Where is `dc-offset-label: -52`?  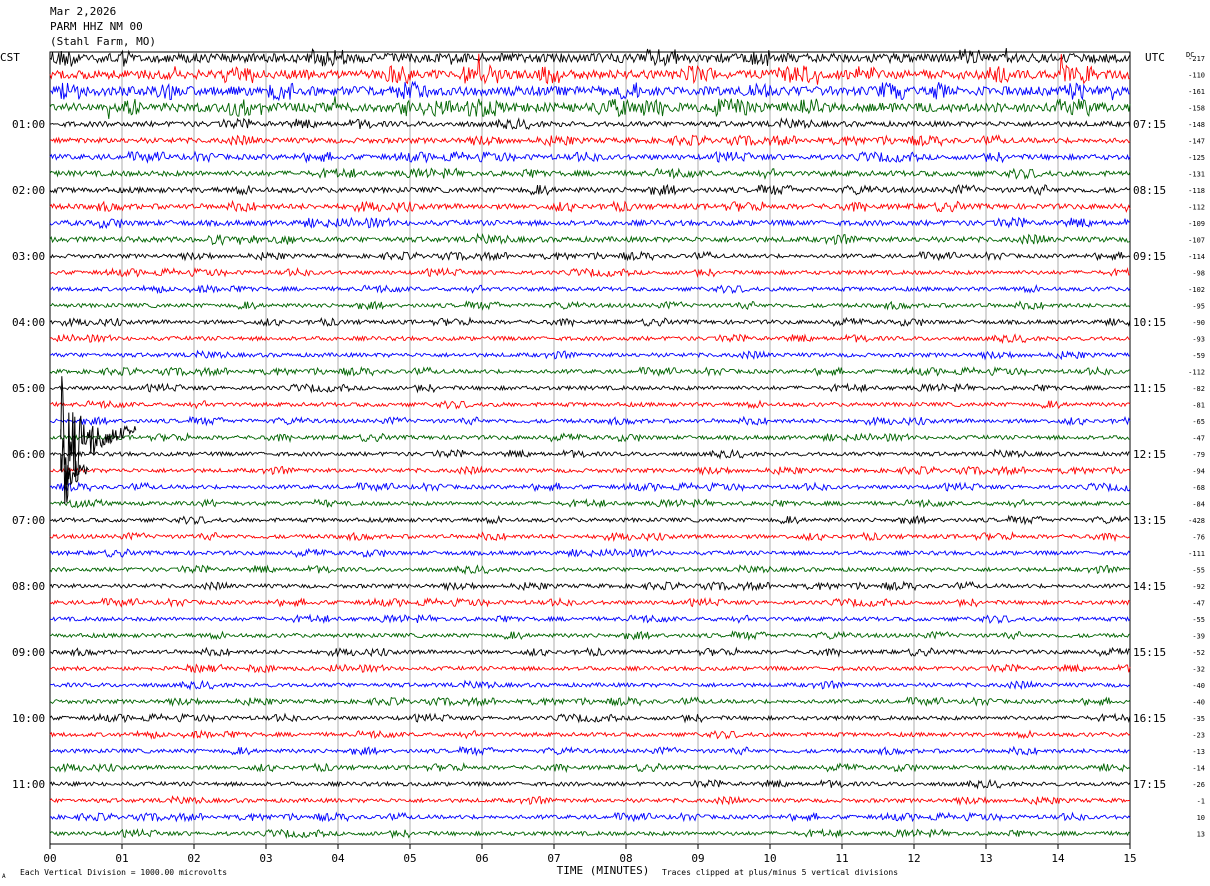 dc-offset-label: -52 is located at coordinates (1198, 653).